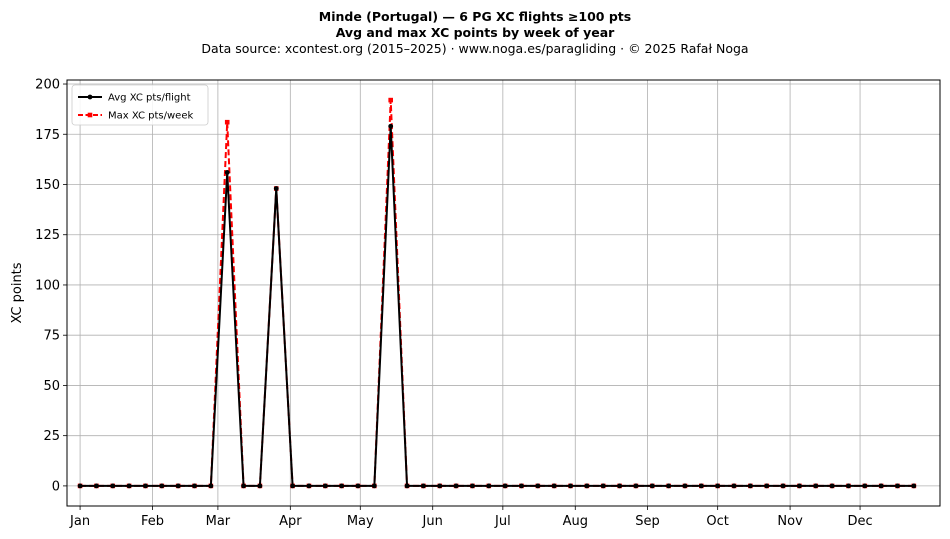 The width and height of the screenshot is (950, 539). What do you see at coordinates (575, 521) in the screenshot?
I see `x-tick-label: Aug` at bounding box center [575, 521].